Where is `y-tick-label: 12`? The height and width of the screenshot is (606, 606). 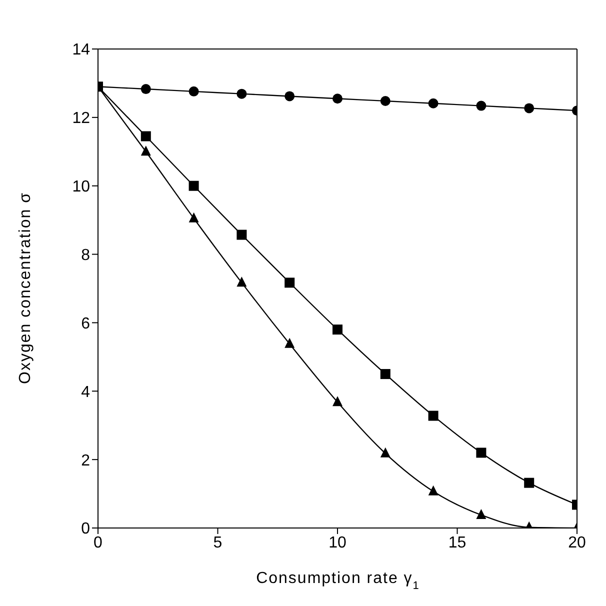
y-tick-label: 12 is located at coordinates (81, 119).